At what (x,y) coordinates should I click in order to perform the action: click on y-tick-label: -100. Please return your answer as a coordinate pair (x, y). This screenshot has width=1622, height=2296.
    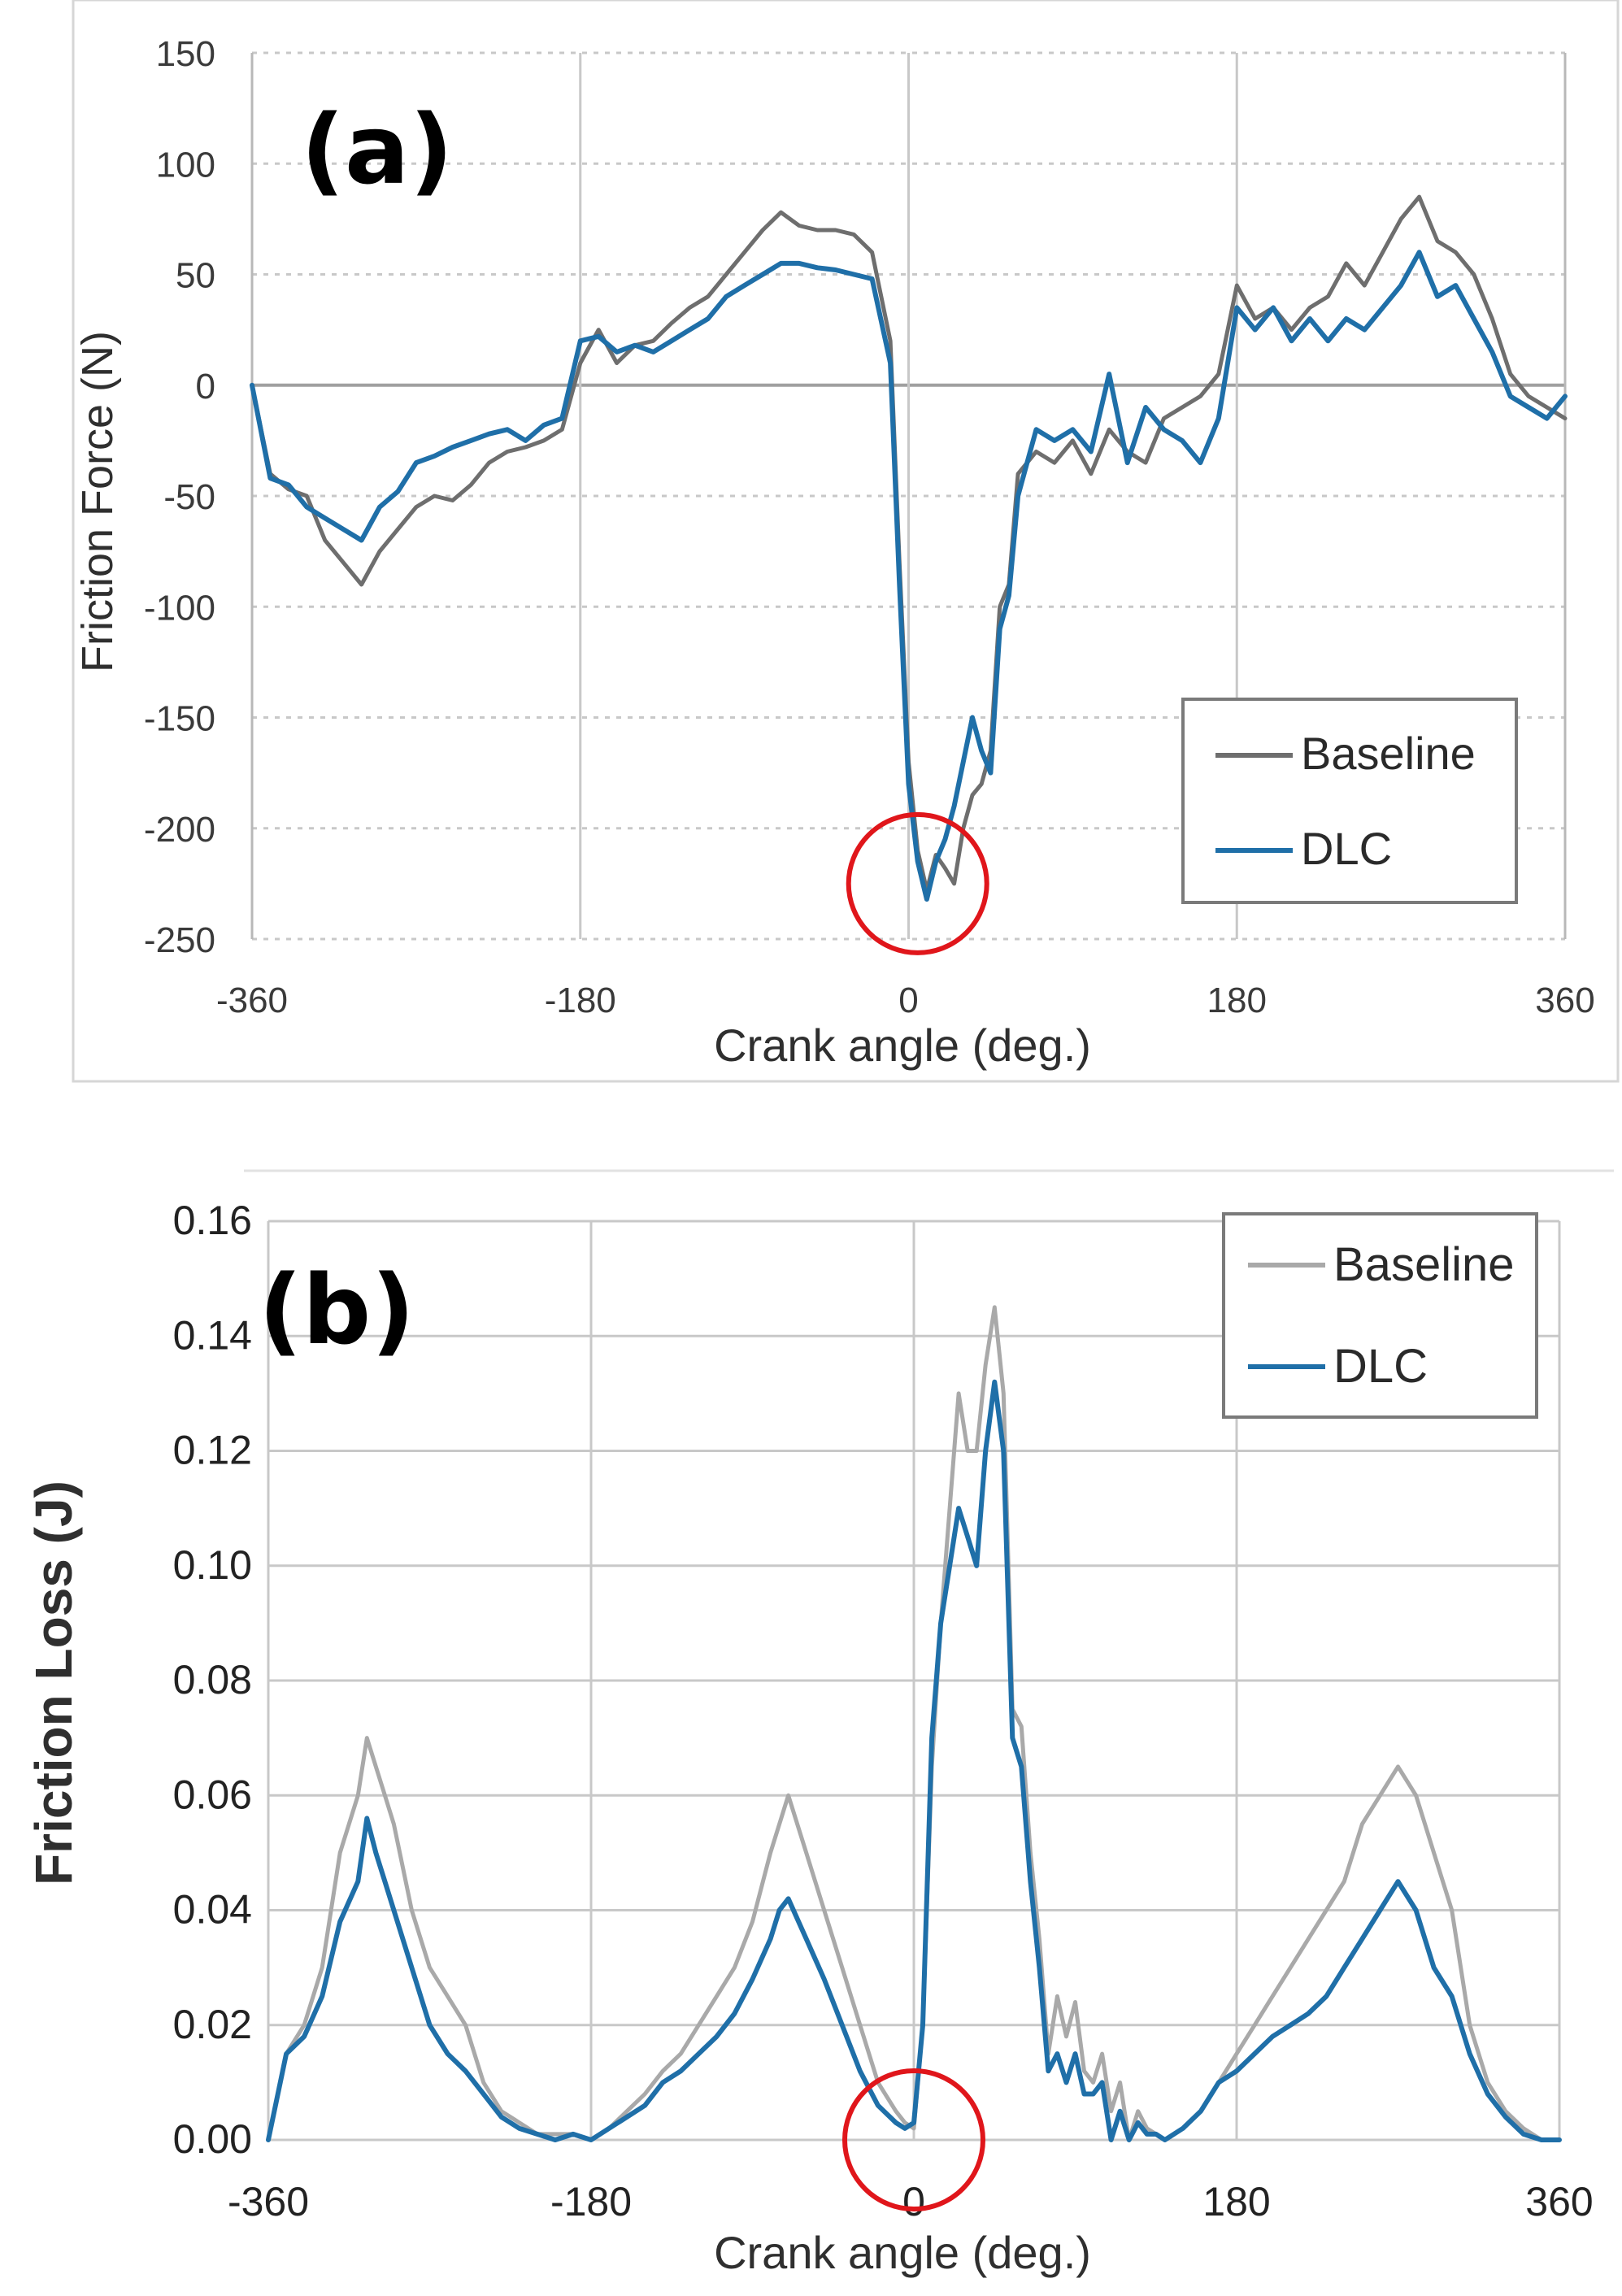
    Looking at the image, I should click on (179, 608).